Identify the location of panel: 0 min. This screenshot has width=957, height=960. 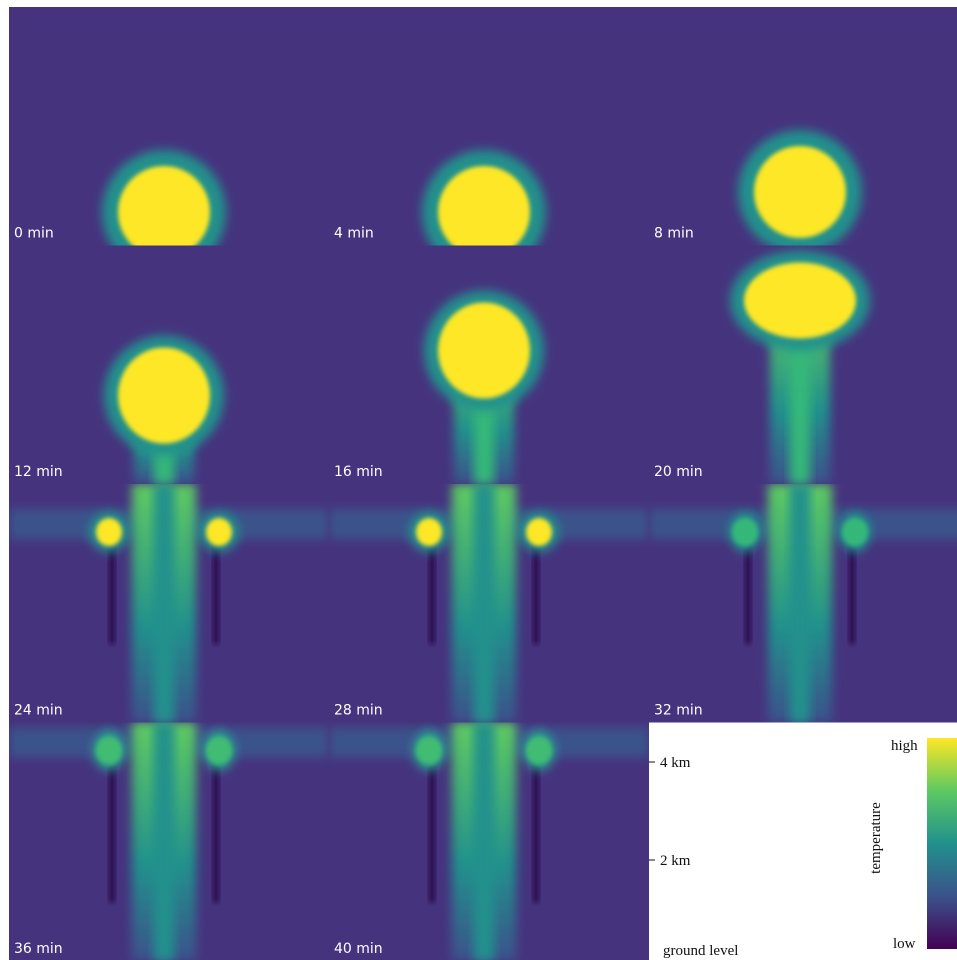
(169, 126).